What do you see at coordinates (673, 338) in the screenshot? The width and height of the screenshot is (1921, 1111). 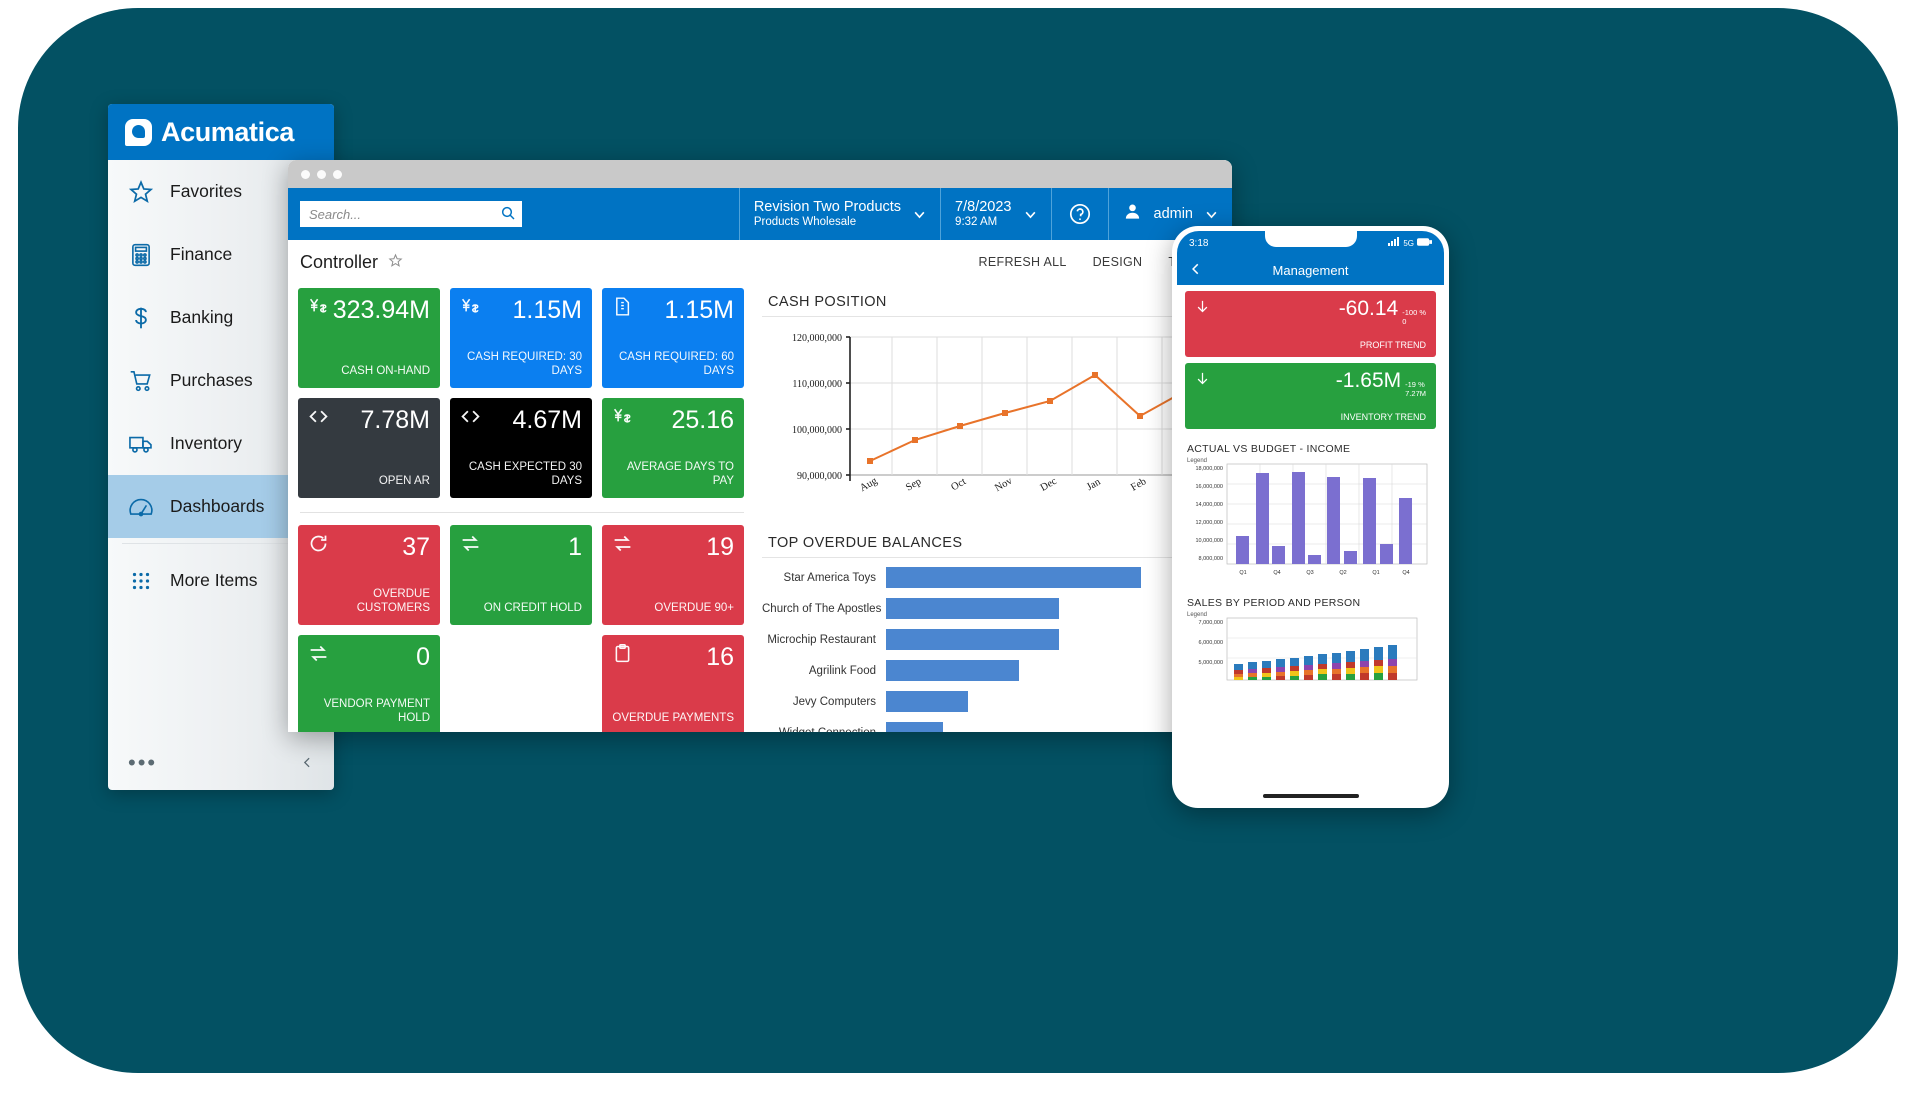 I see `kpi-tile-cash-required-60: 1.15M CASH REQUIRED: 60 DAYS` at bounding box center [673, 338].